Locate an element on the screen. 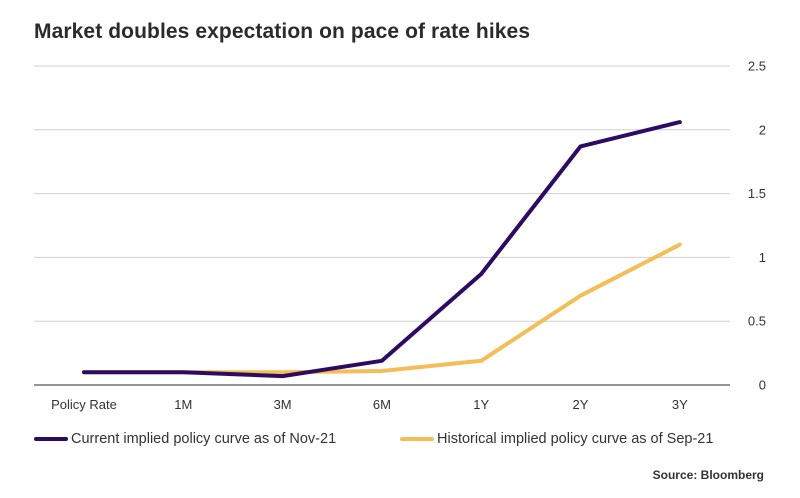  x-axis-ticks: Policy Rate 1M 3M 6M 1Y 2Y 3Y is located at coordinates (369, 404).